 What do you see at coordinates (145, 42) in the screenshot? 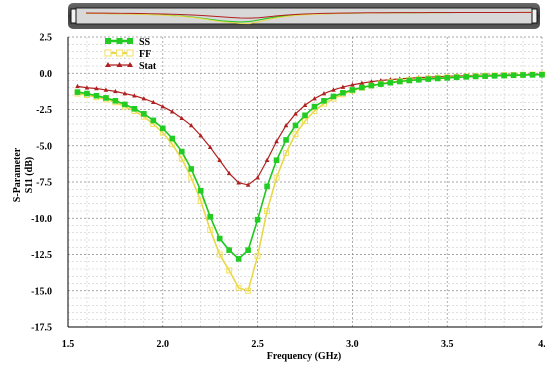
I see `legend-label-ss: SS` at bounding box center [145, 42].